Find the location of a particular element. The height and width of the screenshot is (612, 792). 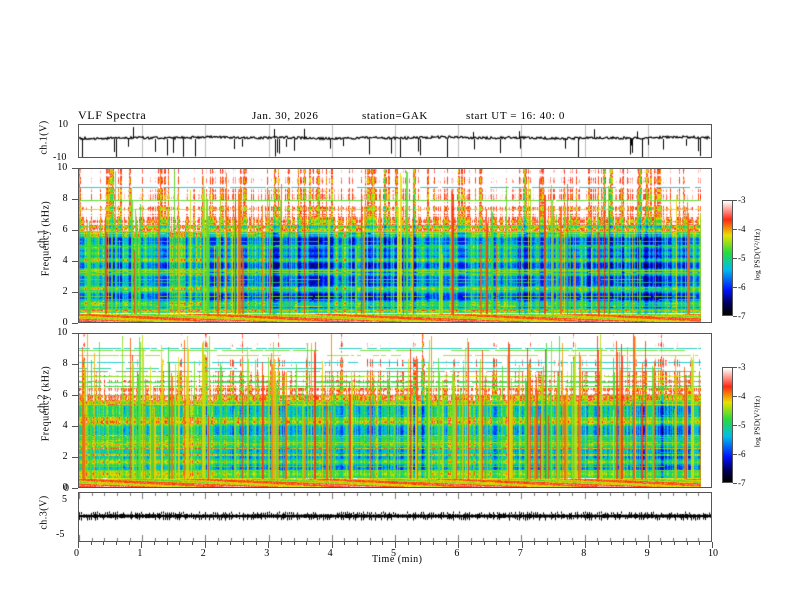

y-tick-label: 10 is located at coordinates (62, 167).